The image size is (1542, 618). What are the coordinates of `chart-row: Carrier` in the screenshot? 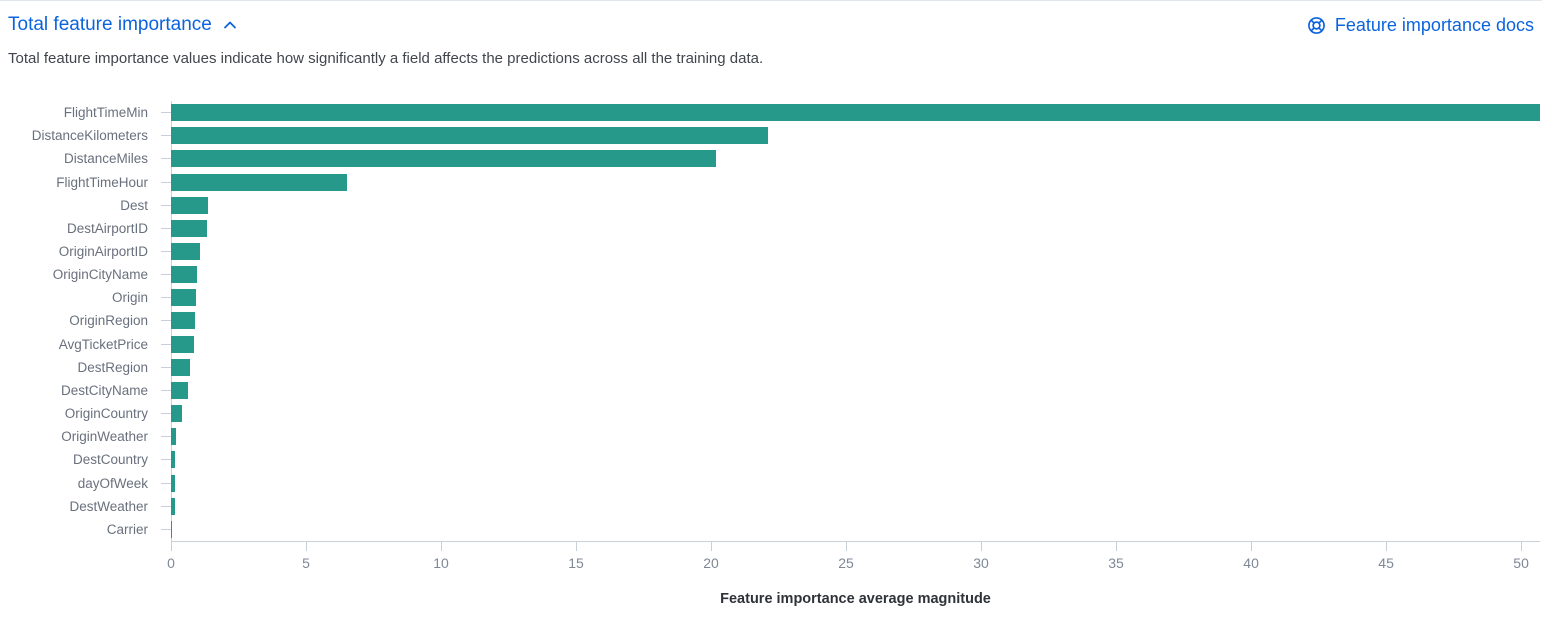 It's located at (774, 529).